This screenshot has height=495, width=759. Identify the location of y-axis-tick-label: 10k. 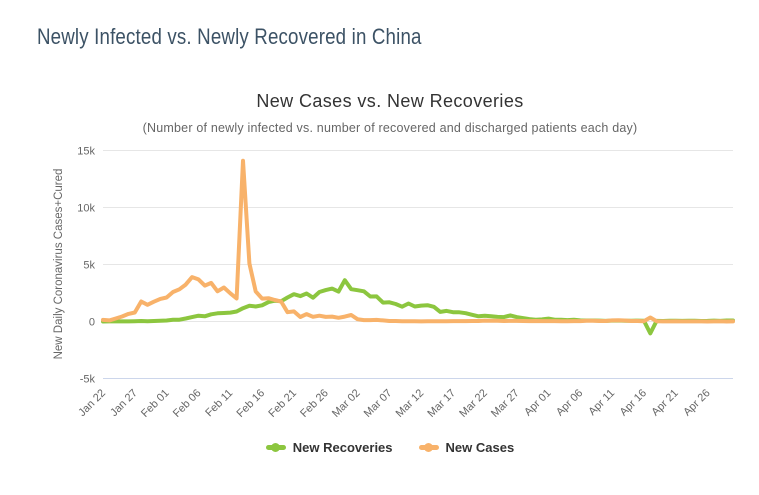
(86, 209).